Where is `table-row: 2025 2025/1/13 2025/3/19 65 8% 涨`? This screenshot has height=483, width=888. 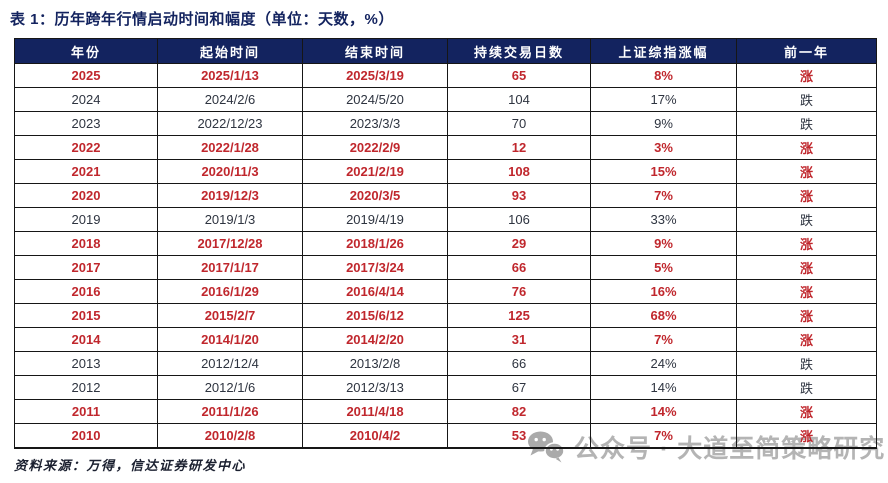 table-row: 2025 2025/1/13 2025/3/19 65 8% 涨 is located at coordinates (445, 75).